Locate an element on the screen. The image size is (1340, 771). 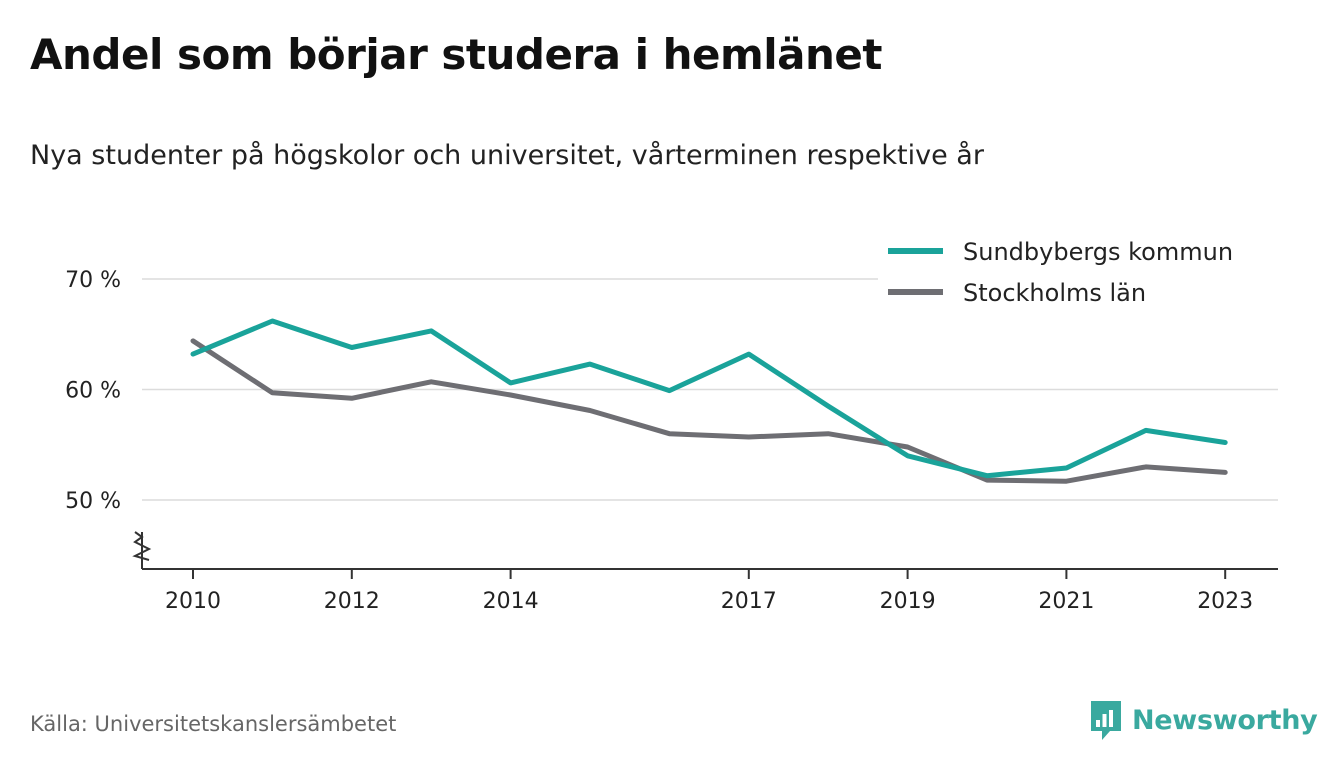
legend-label-sundbyberg: Sundbybergs kommun is located at coordinates (1098, 252).